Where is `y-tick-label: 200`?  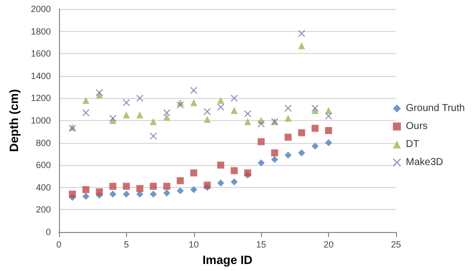 y-tick-label: 200 is located at coordinates (43, 209).